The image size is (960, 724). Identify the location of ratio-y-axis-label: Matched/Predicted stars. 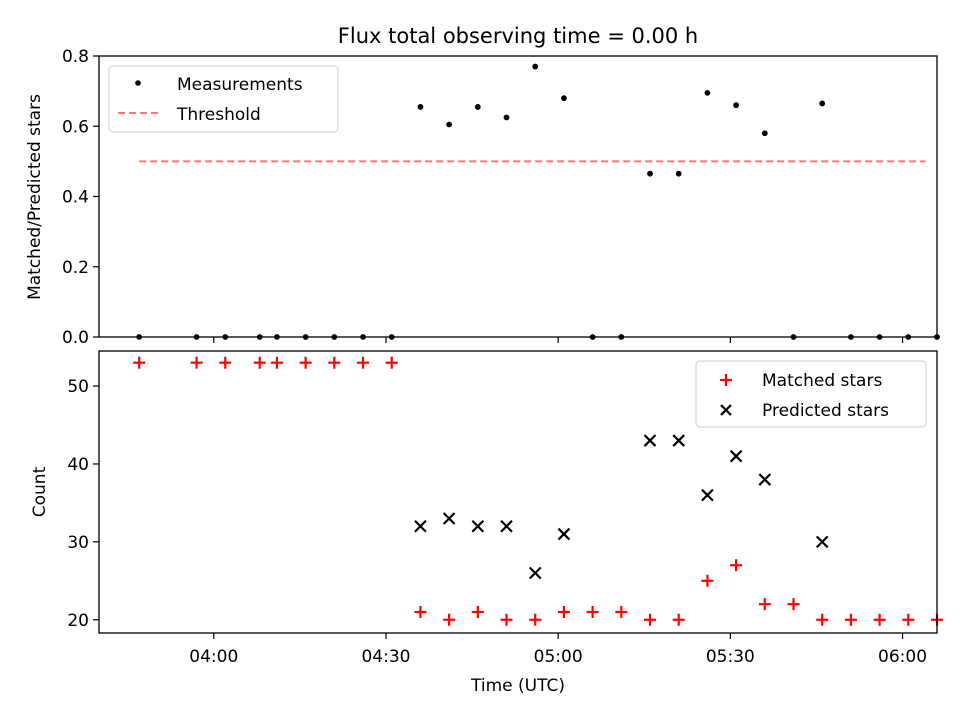
(35, 197).